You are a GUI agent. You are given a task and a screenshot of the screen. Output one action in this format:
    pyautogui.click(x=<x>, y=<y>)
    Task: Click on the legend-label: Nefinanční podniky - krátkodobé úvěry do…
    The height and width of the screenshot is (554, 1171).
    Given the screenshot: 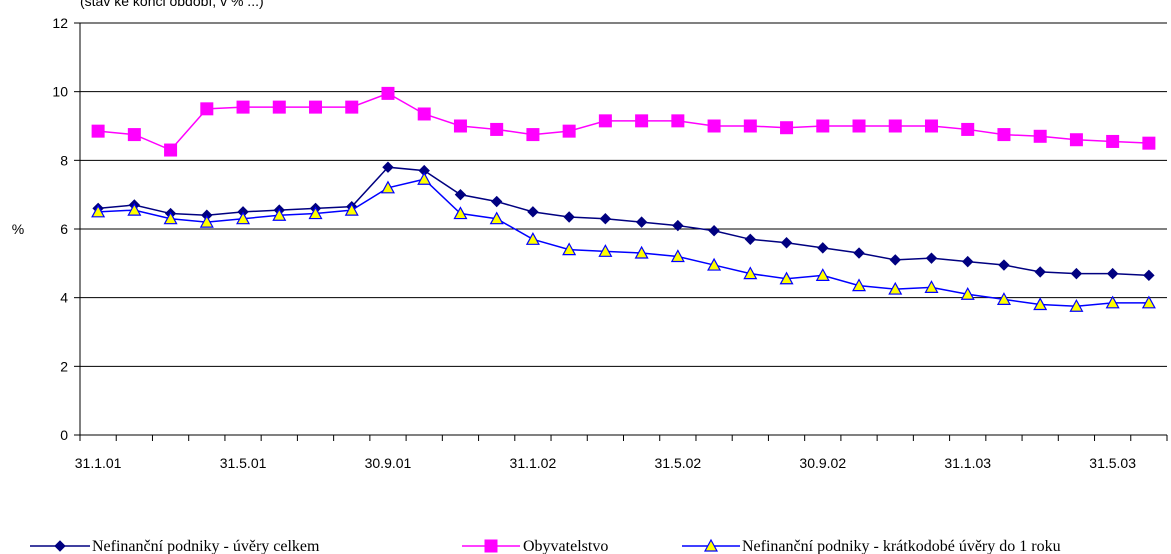 What is the action you would take?
    pyautogui.click(x=901, y=546)
    